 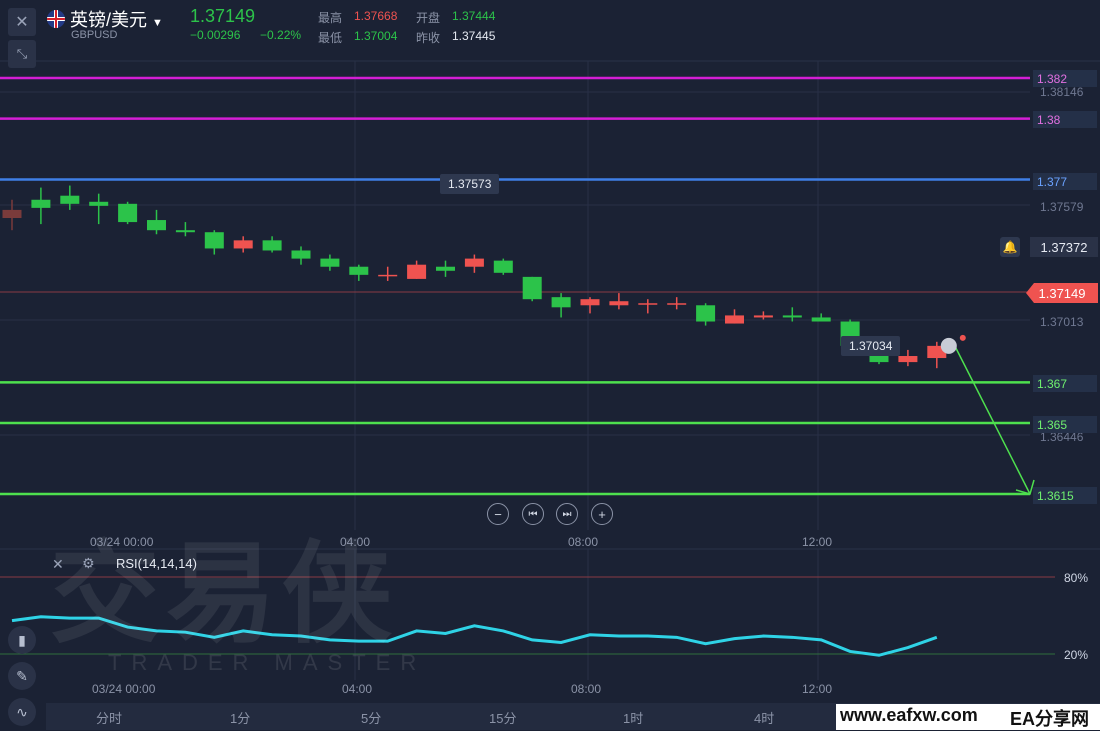 What do you see at coordinates (124, 689) in the screenshot?
I see `bottom-time-tick: 03/24 00:00` at bounding box center [124, 689].